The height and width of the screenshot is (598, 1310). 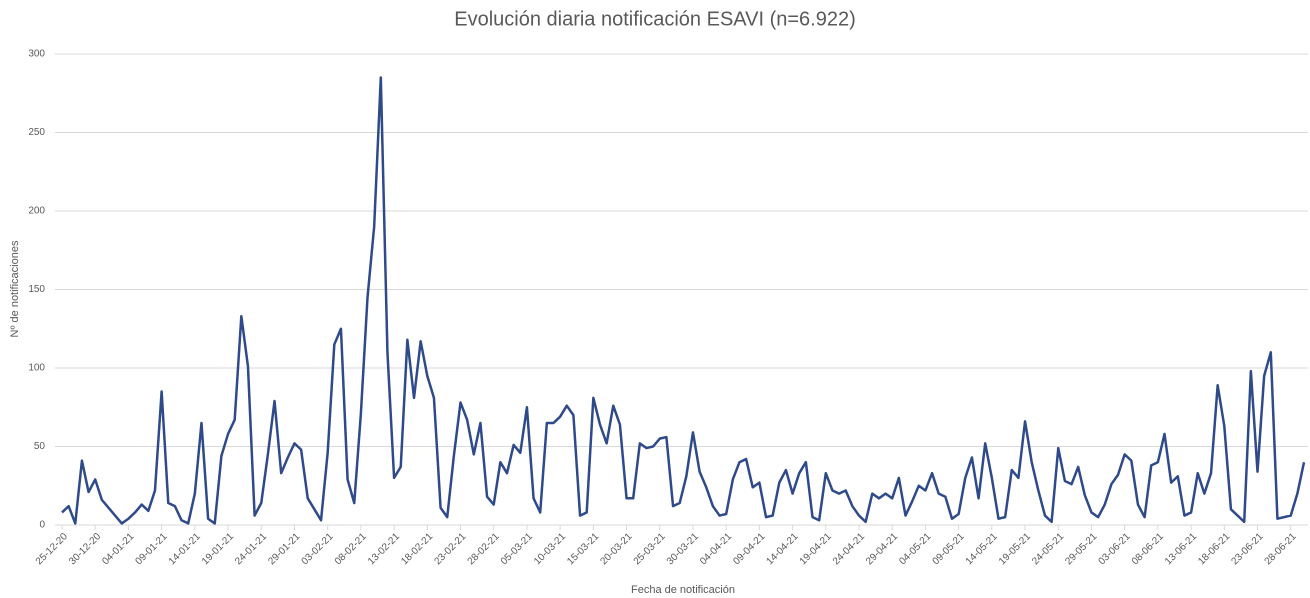 I want to click on x-tick-label: 29-05-21, so click(x=1081, y=549).